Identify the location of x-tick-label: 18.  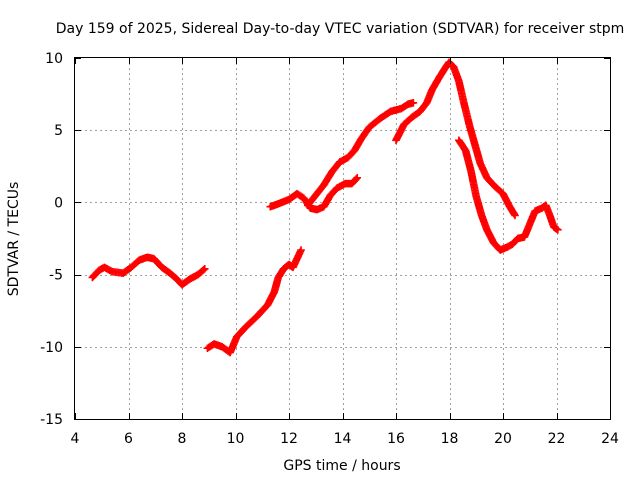
(450, 439).